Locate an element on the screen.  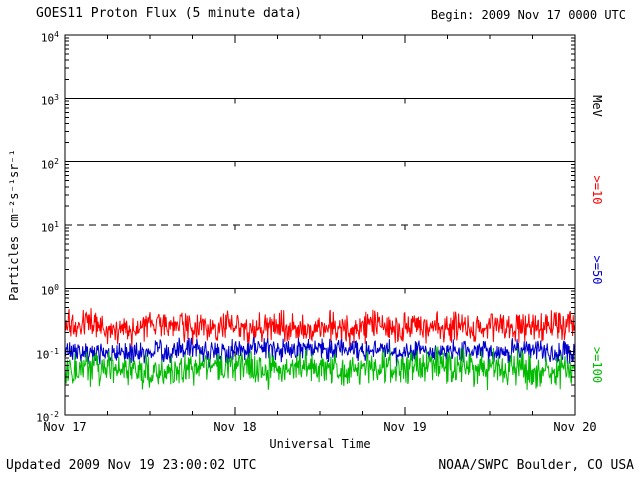
begin-time-label: Begin: 2009 Nov 17 0000 UTC is located at coordinates (528, 15).